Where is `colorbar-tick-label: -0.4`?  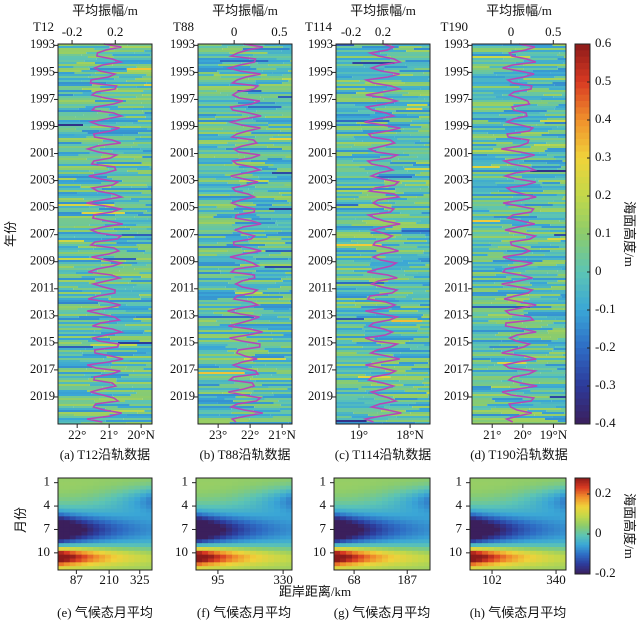 colorbar-tick-label: -0.4 is located at coordinates (605, 422).